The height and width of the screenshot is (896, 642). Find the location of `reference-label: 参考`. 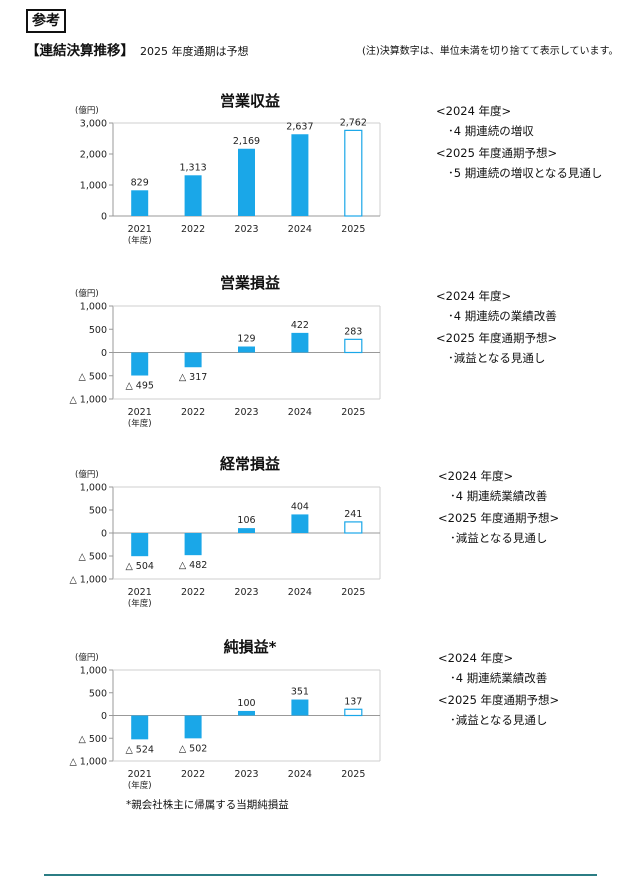

reference-label: 参考 is located at coordinates (46, 21).